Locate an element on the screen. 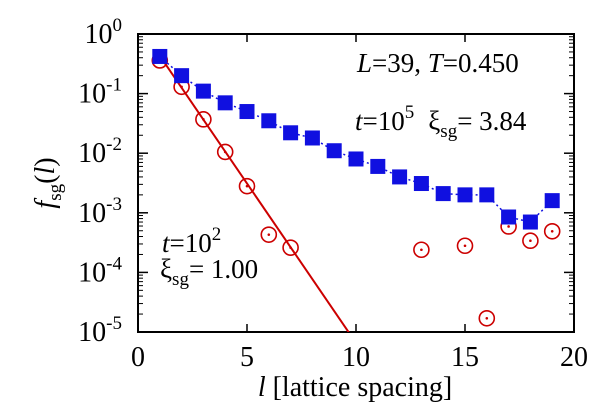 The height and width of the screenshot is (408, 606). params-annotation: L=39, T=0.450 is located at coordinates (437, 63).